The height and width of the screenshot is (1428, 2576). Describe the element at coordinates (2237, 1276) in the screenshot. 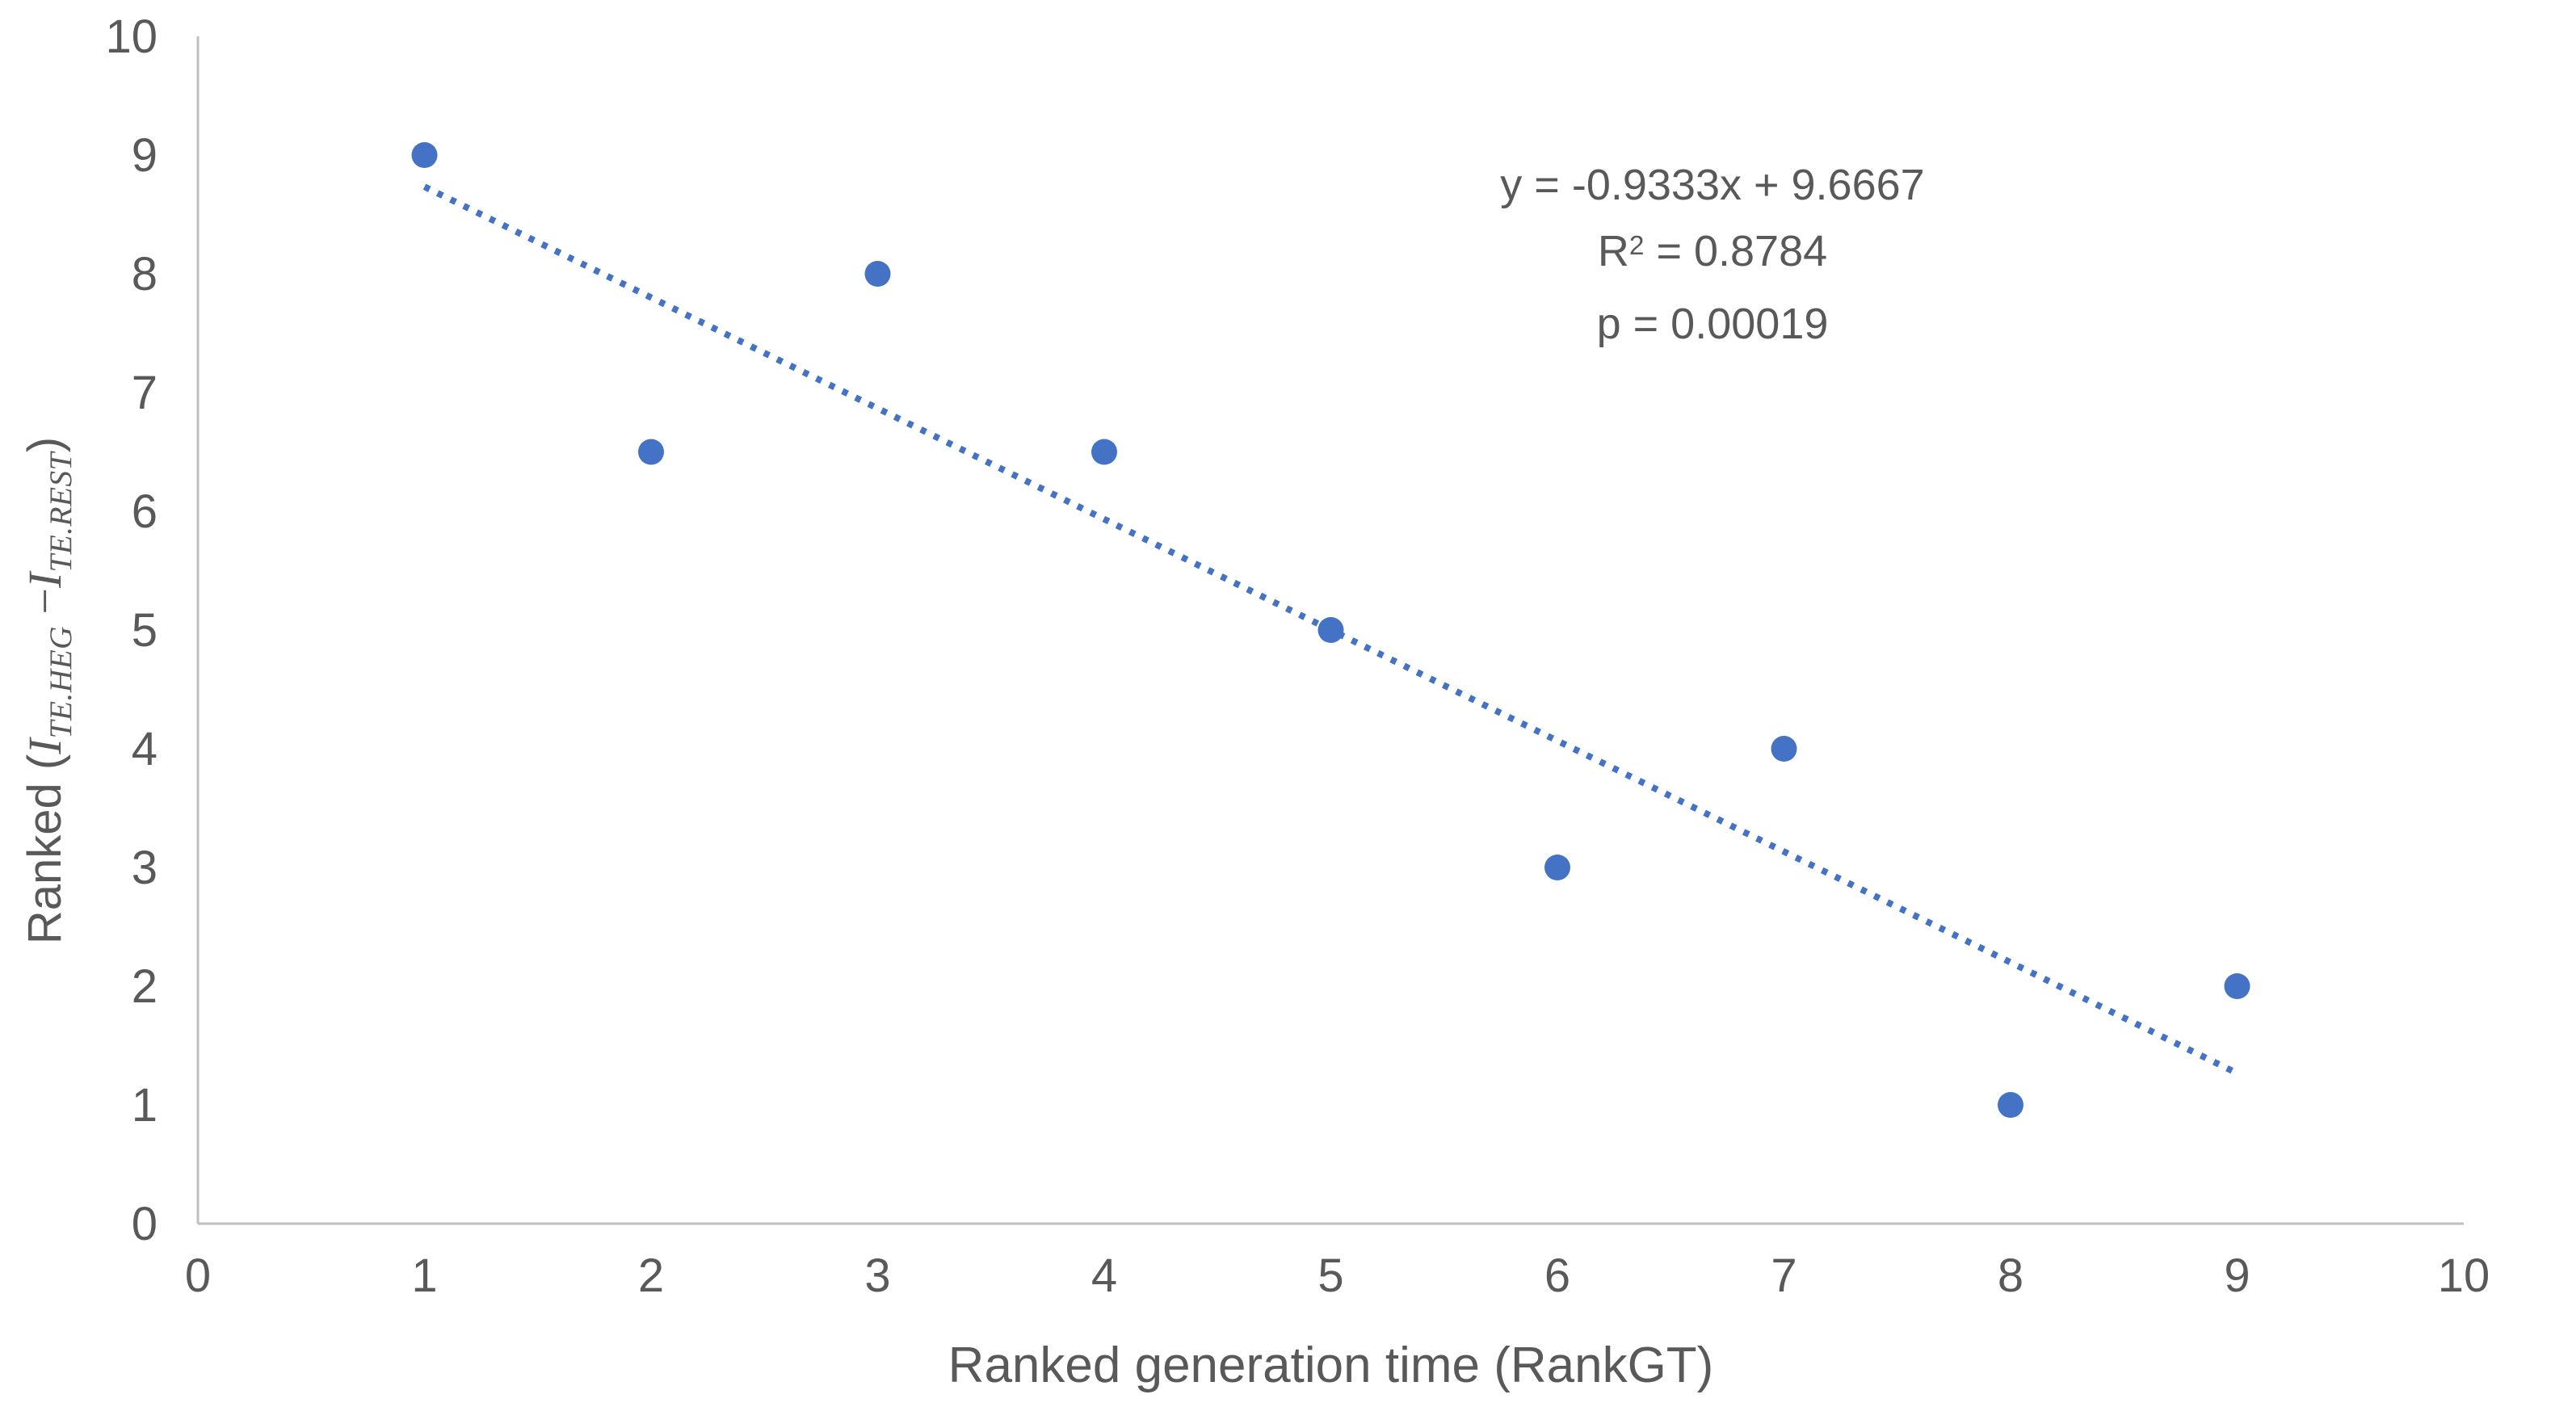

I see `x-tick-label: 9` at that location.